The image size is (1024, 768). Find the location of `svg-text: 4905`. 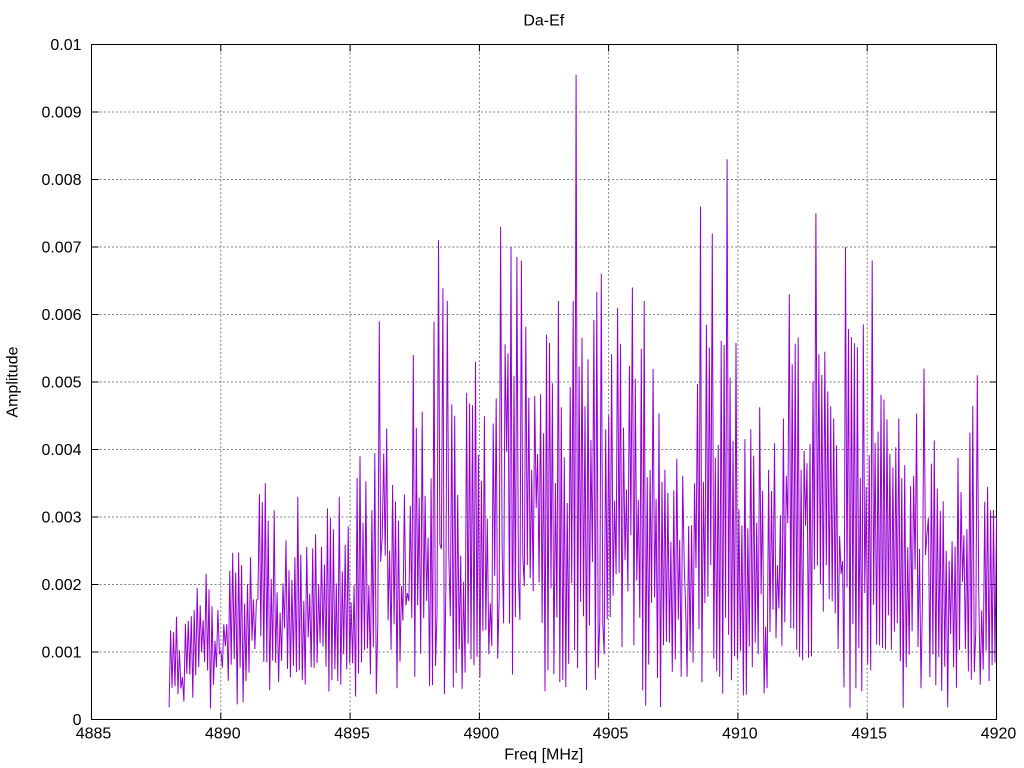

svg-text: 4905 is located at coordinates (611, 733).